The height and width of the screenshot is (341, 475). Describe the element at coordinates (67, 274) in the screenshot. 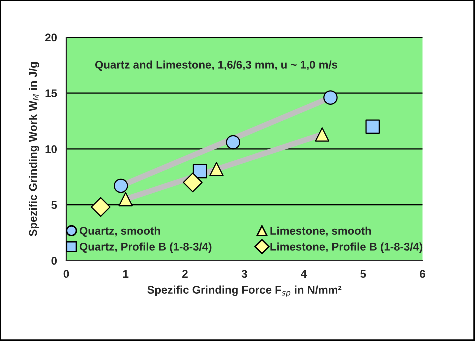

I see `x-tick-label: 0` at that location.